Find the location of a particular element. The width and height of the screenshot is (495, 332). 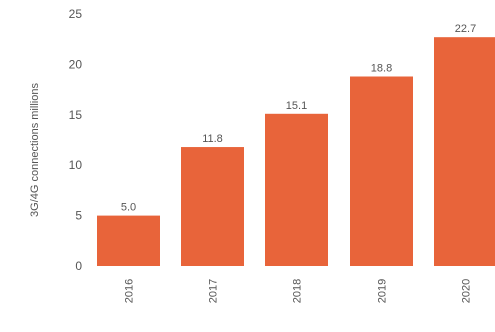

y-axis-title-group: 3G/4G connections millions is located at coordinates (35, 150).